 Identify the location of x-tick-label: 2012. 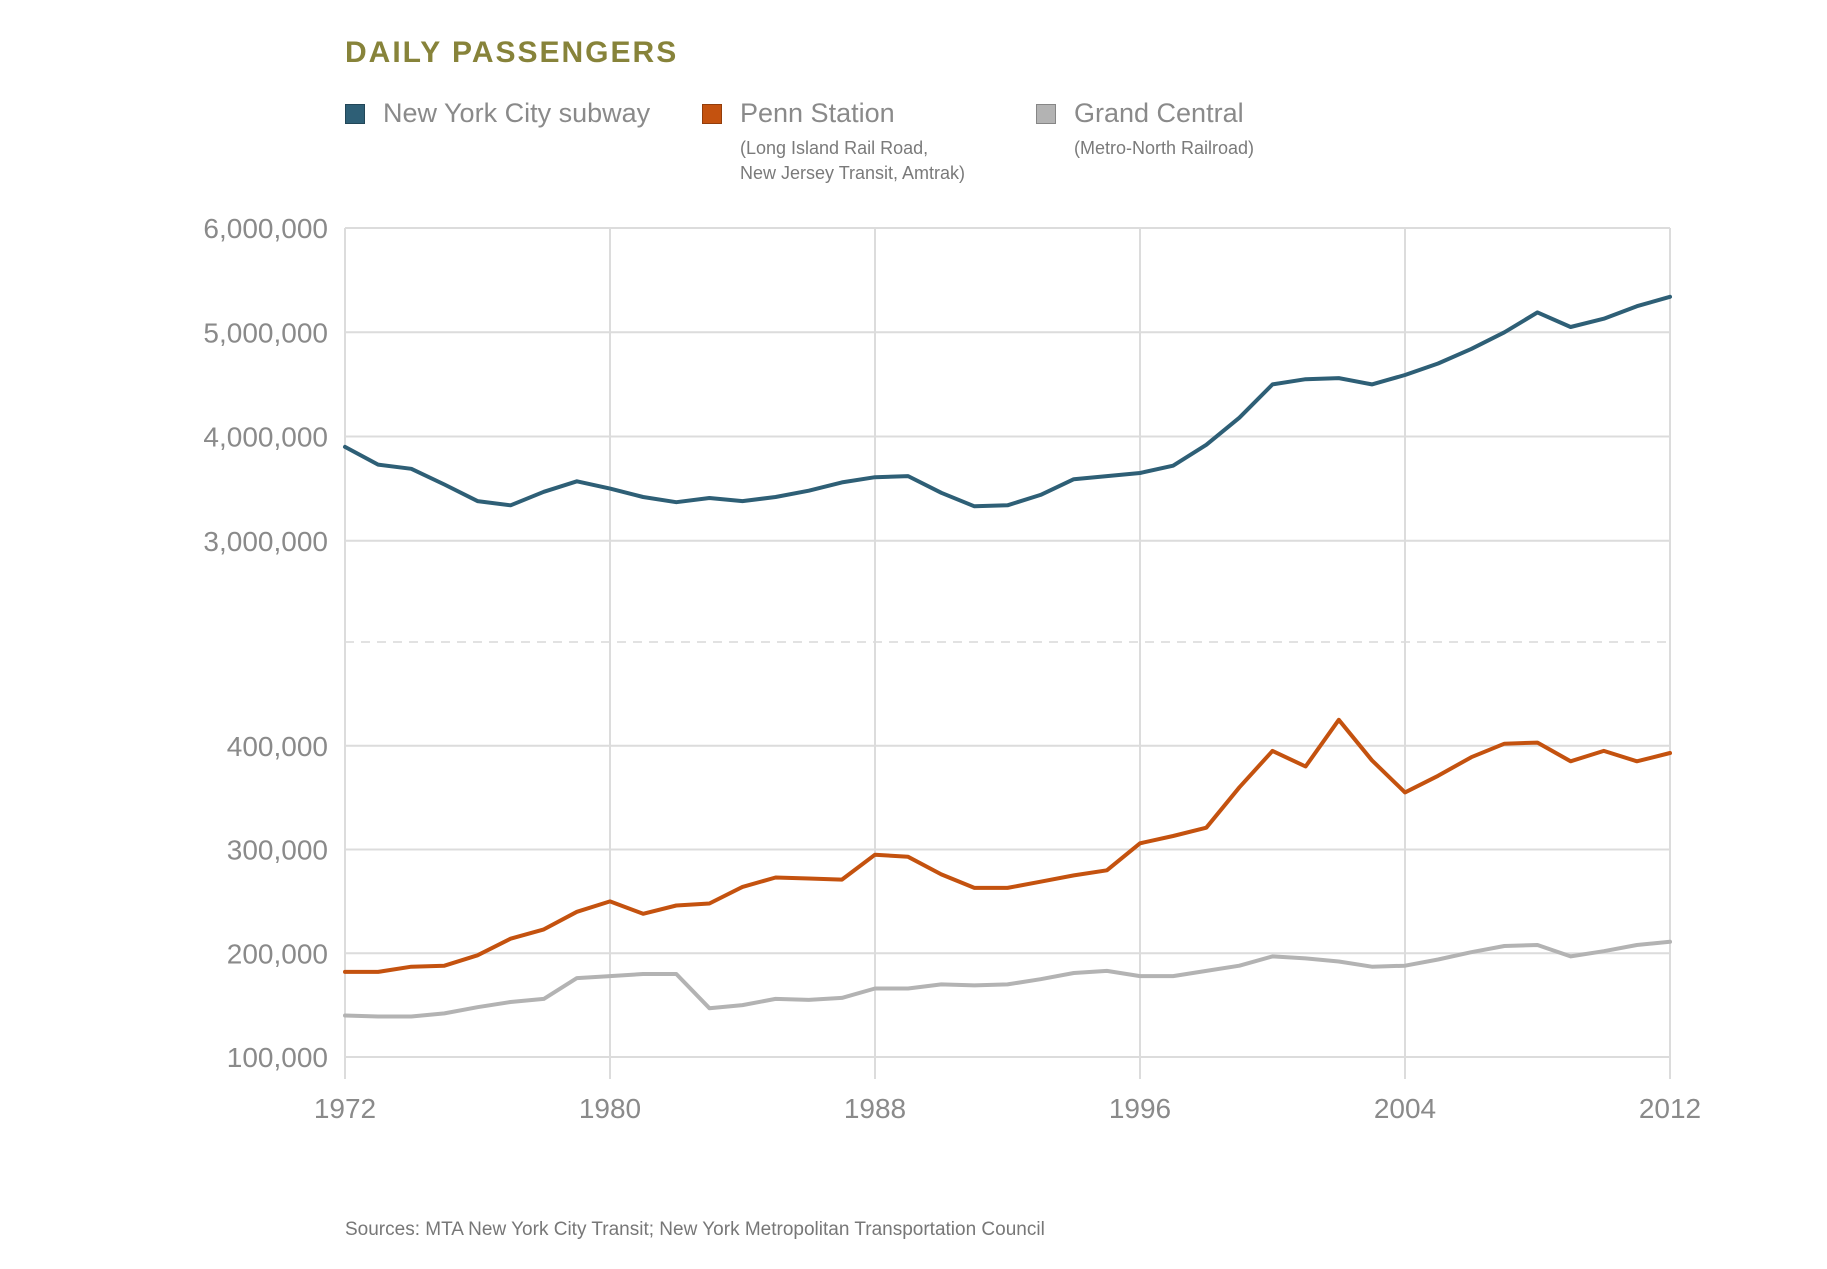
(1670, 1108).